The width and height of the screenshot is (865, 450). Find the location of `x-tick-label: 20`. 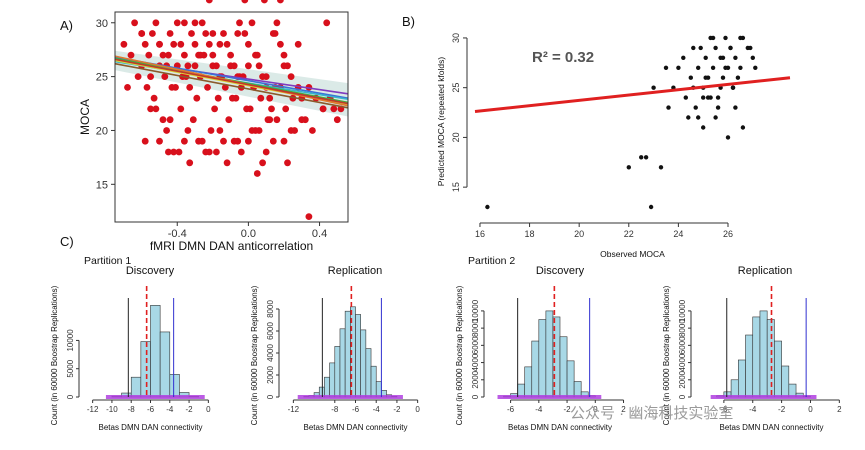

x-tick-label: 20 is located at coordinates (579, 234).